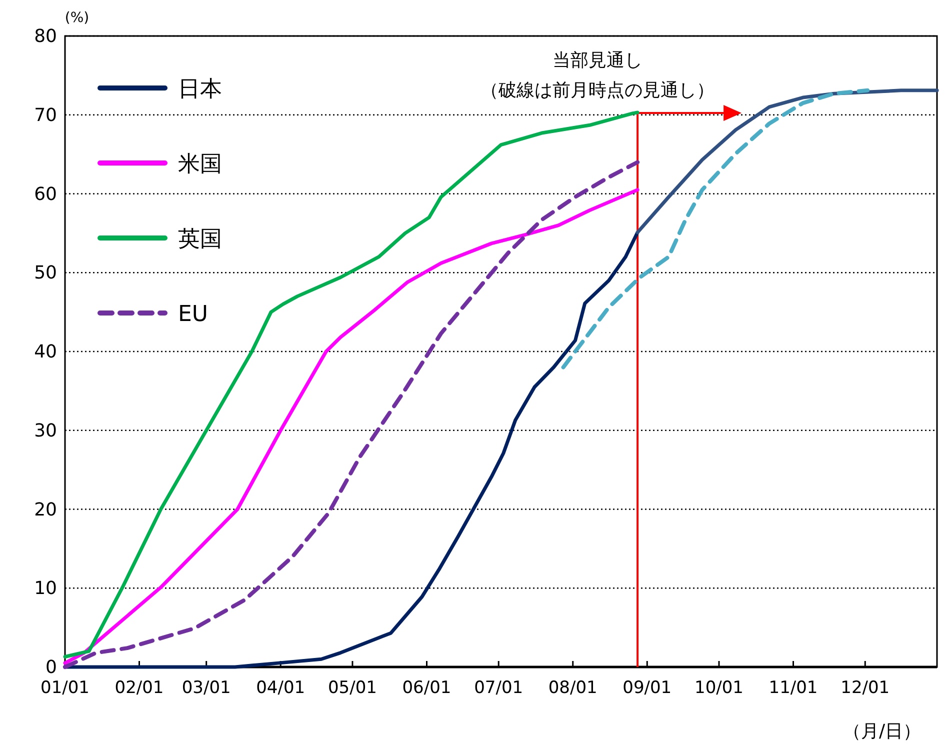  What do you see at coordinates (200, 239) in the screenshot?
I see `legend-label: 英国` at bounding box center [200, 239].